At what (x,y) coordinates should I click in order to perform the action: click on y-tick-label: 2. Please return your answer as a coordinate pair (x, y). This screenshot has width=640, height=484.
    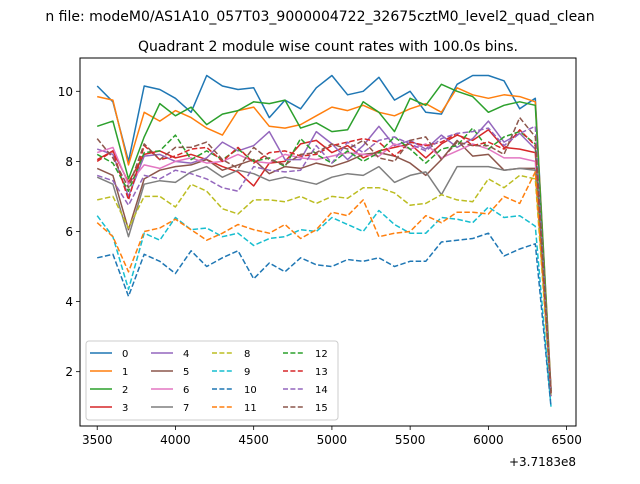
    Looking at the image, I should click on (69, 372).